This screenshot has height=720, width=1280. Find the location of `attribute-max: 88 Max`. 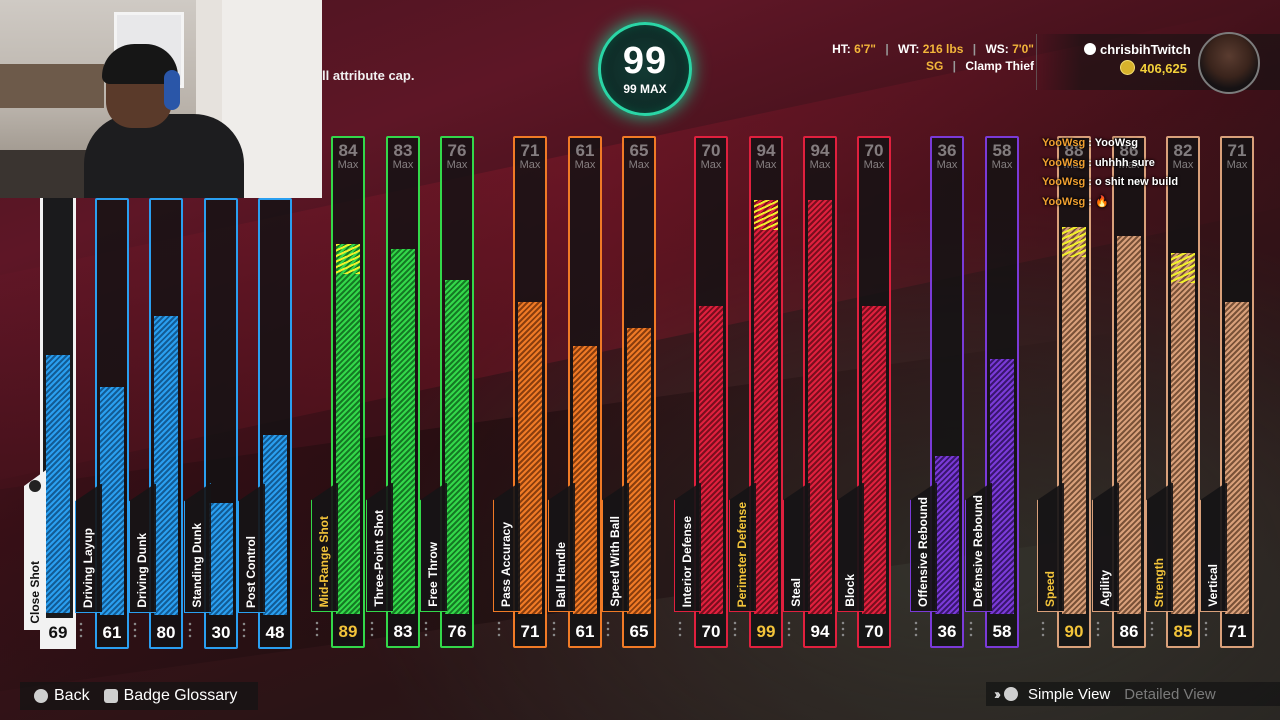

attribute-max: 88 Max is located at coordinates (1074, 156).